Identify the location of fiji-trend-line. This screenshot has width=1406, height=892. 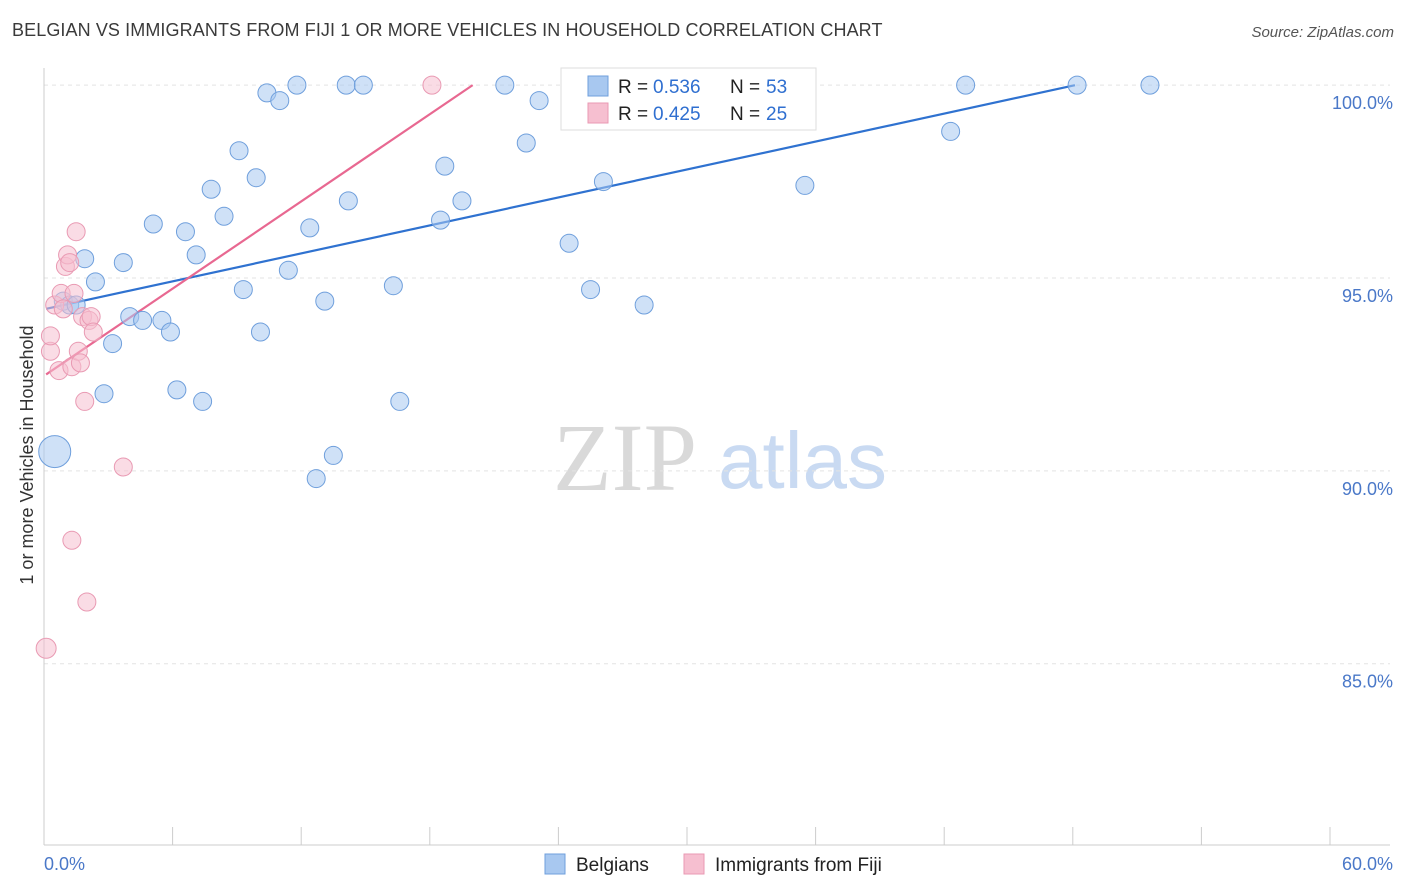
(259, 230).